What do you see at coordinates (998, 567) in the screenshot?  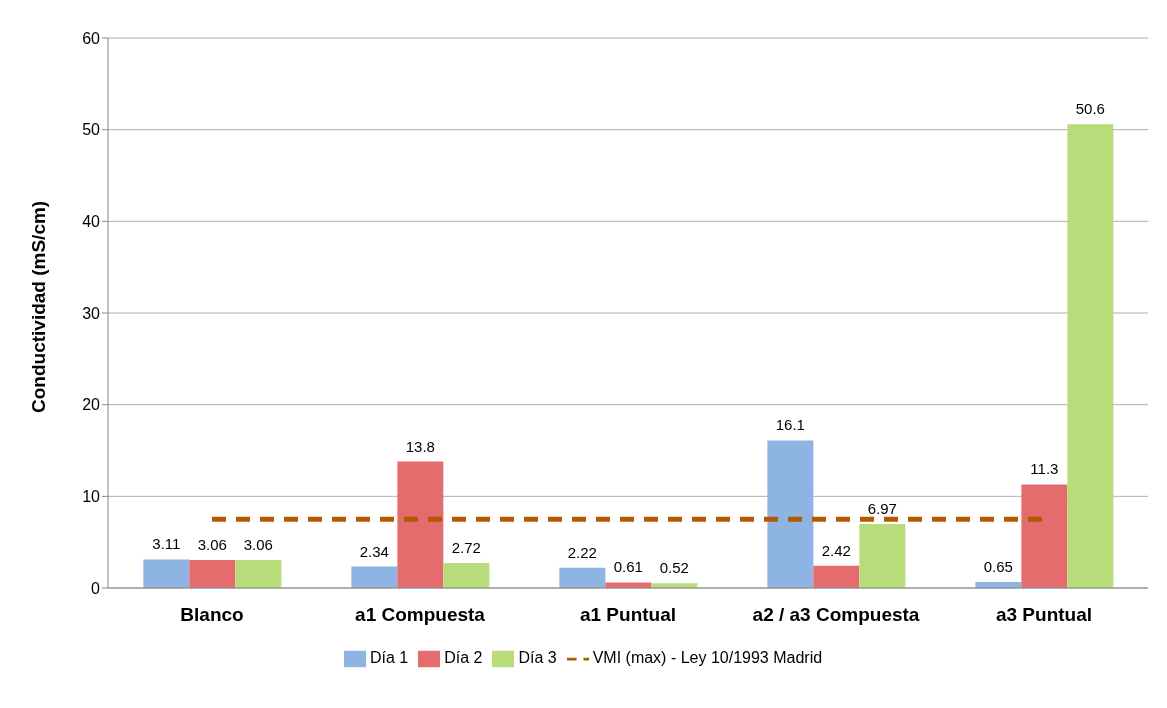 I see `data-label: 0.65` at bounding box center [998, 567].